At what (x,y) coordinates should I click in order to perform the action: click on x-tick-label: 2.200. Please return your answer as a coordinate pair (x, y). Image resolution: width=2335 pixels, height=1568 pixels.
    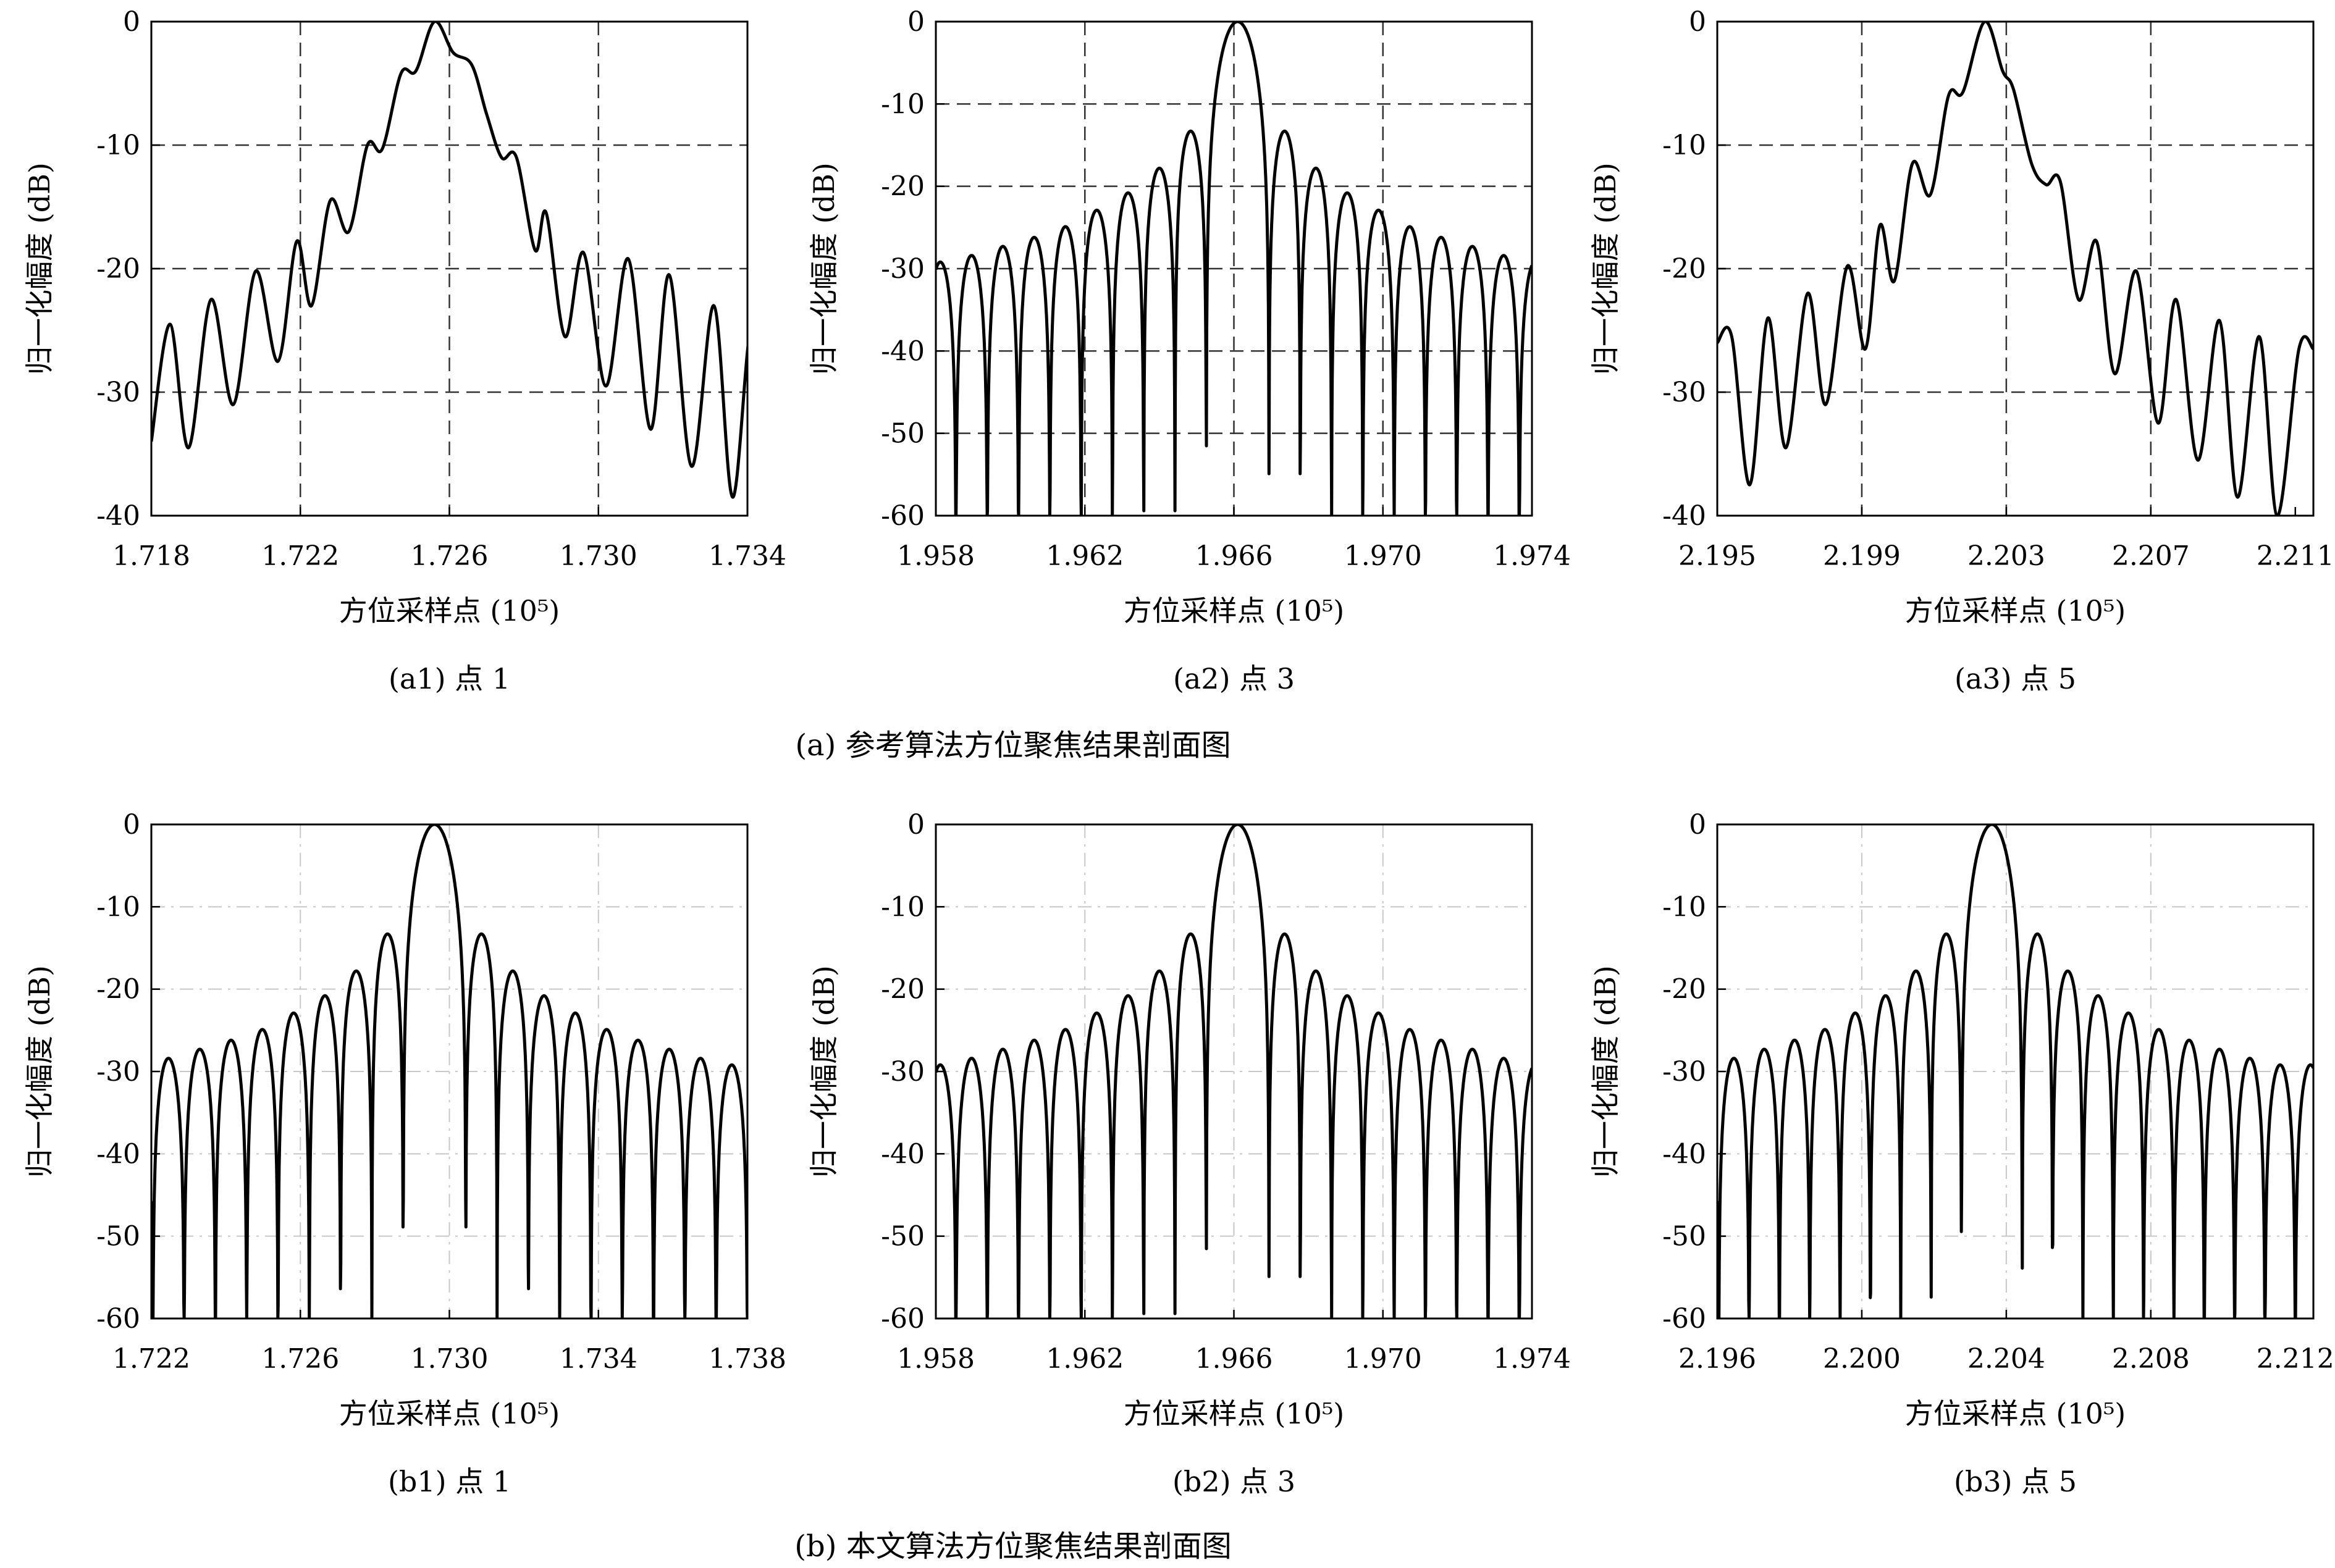
    Looking at the image, I should click on (1862, 1359).